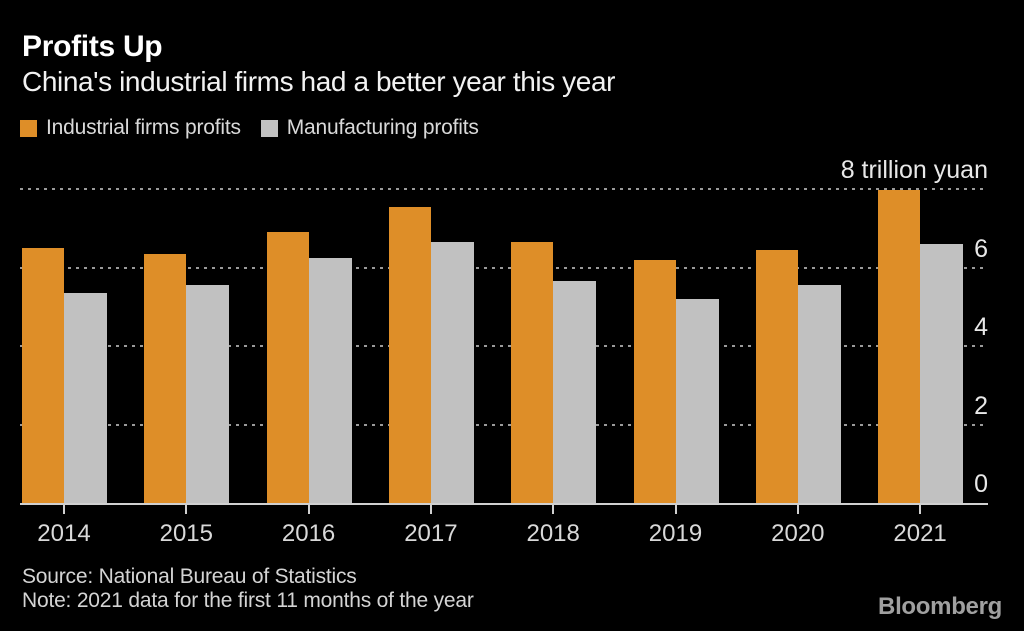  Describe the element at coordinates (981, 327) in the screenshot. I see `y-label-4: 4` at that location.